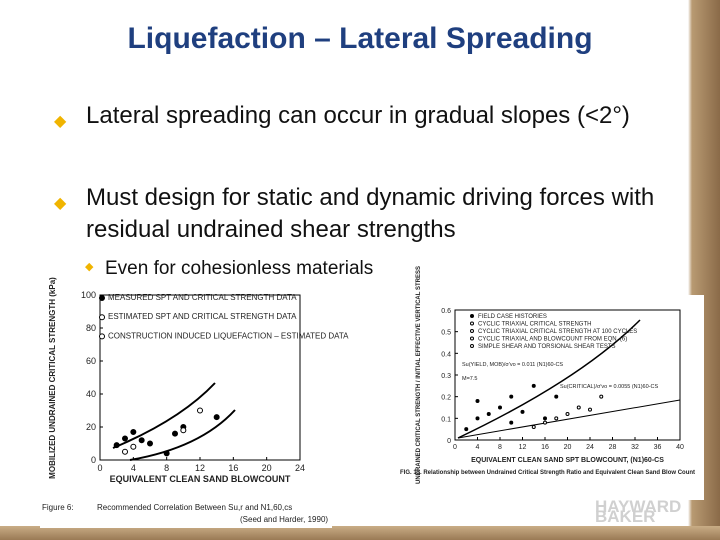  What do you see at coordinates (93, 460) in the screenshot?
I see `y-tick-label: 0` at bounding box center [93, 460].